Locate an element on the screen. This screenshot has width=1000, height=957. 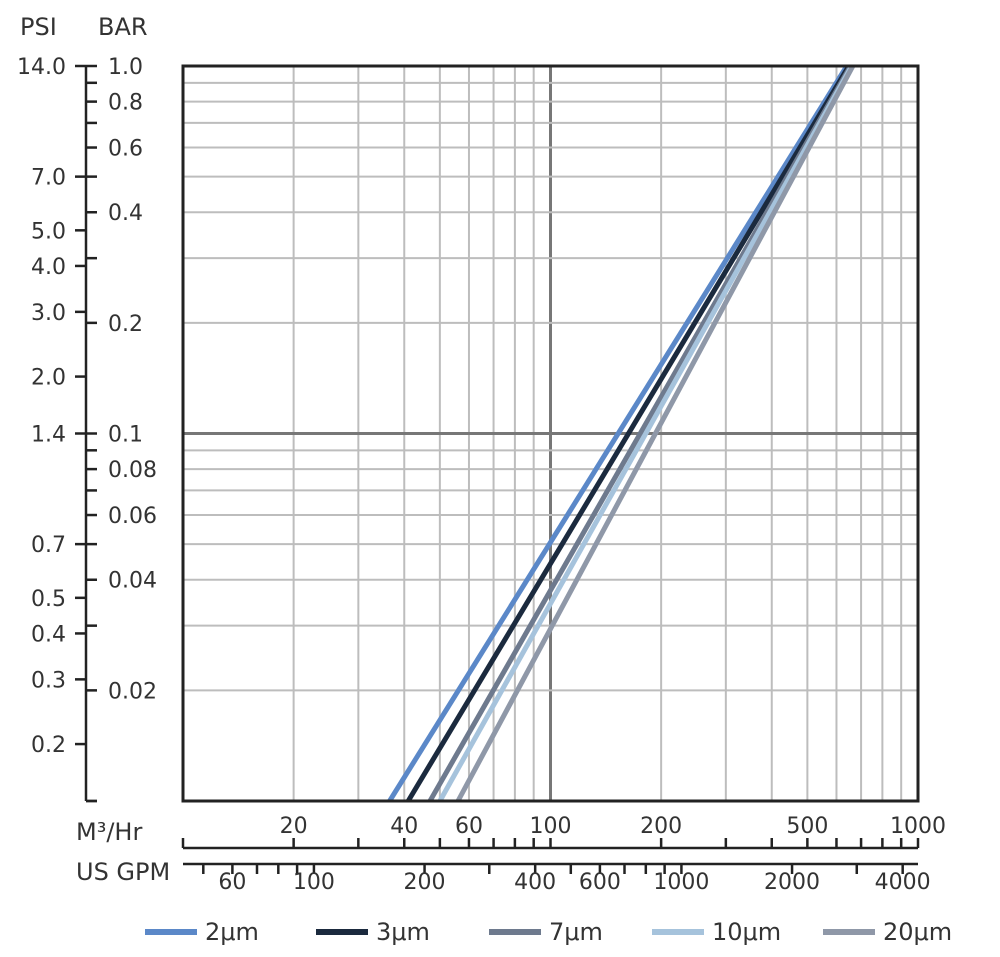
bar-tick-label: 0.08 is located at coordinates (132, 470).